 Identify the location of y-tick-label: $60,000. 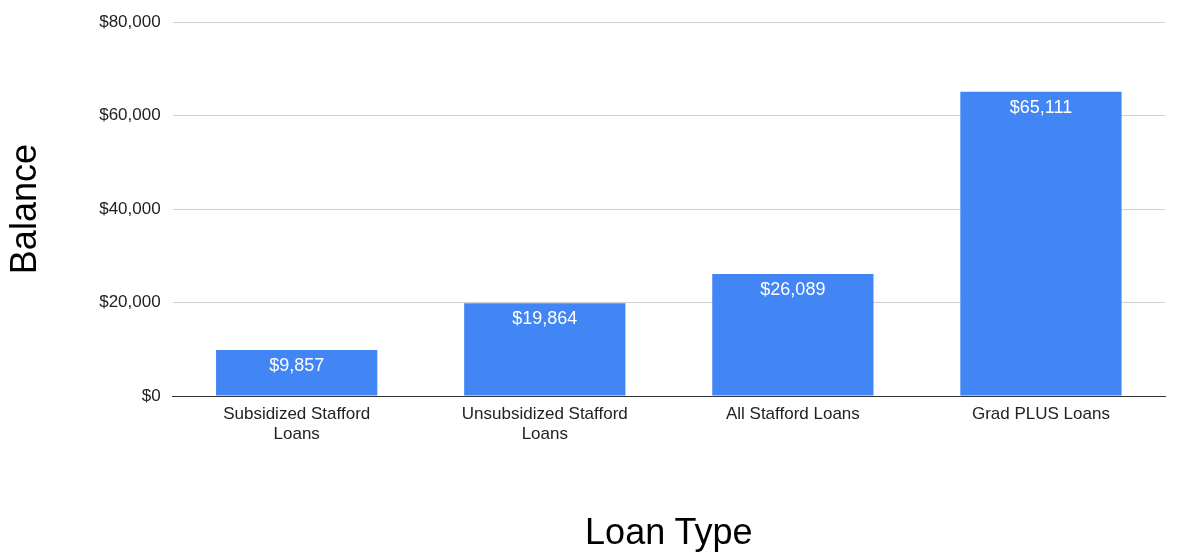
(130, 115).